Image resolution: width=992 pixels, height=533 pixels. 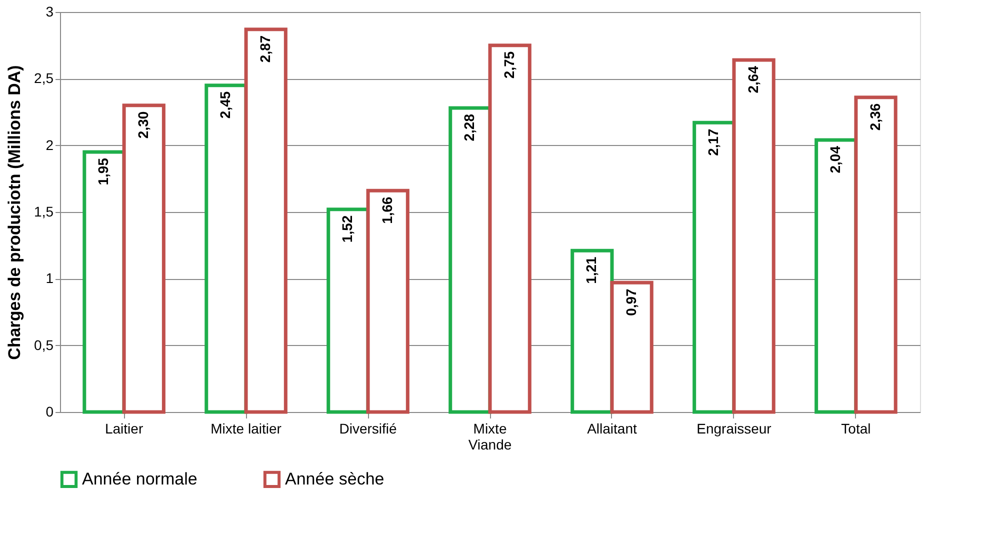 What do you see at coordinates (44, 78) in the screenshot?
I see `y-tick-label: 2,5` at bounding box center [44, 78].